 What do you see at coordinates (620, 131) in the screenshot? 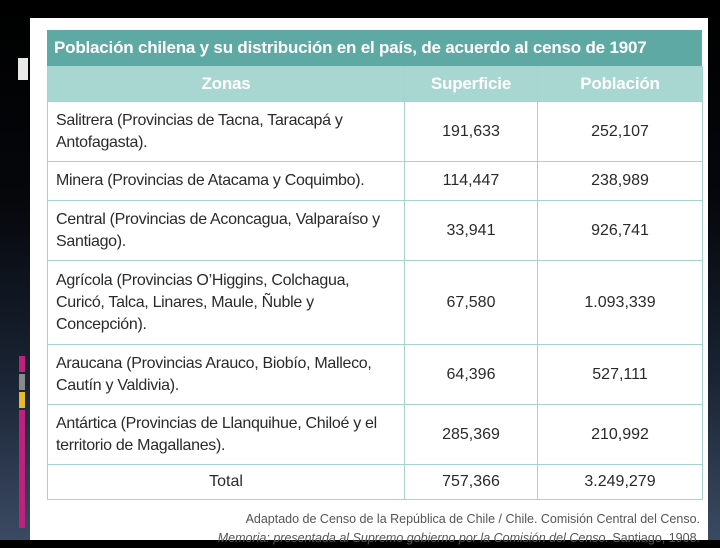
I see `poblacion-cell: 252,107` at bounding box center [620, 131].